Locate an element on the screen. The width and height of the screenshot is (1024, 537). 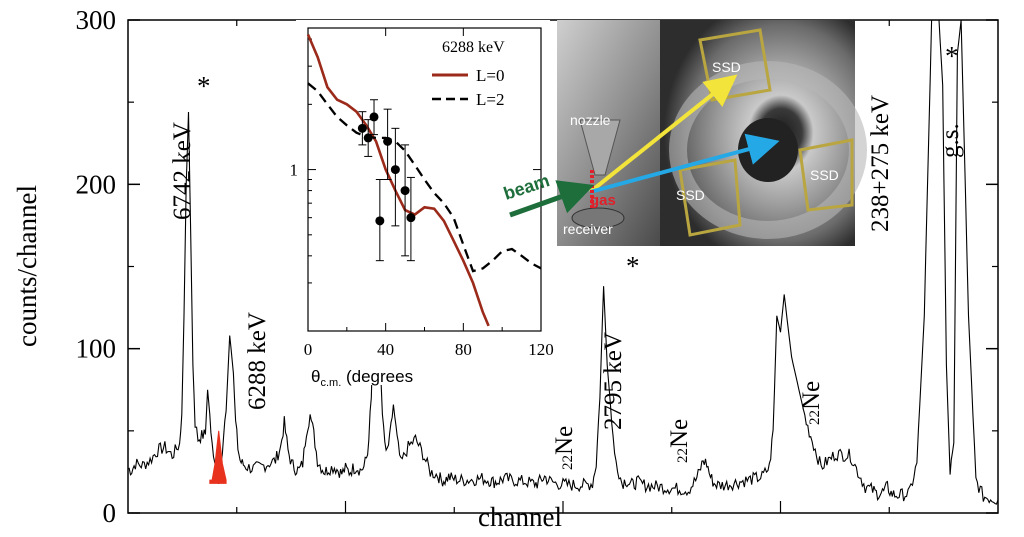
y-tick-label: 0 is located at coordinates (110, 513).